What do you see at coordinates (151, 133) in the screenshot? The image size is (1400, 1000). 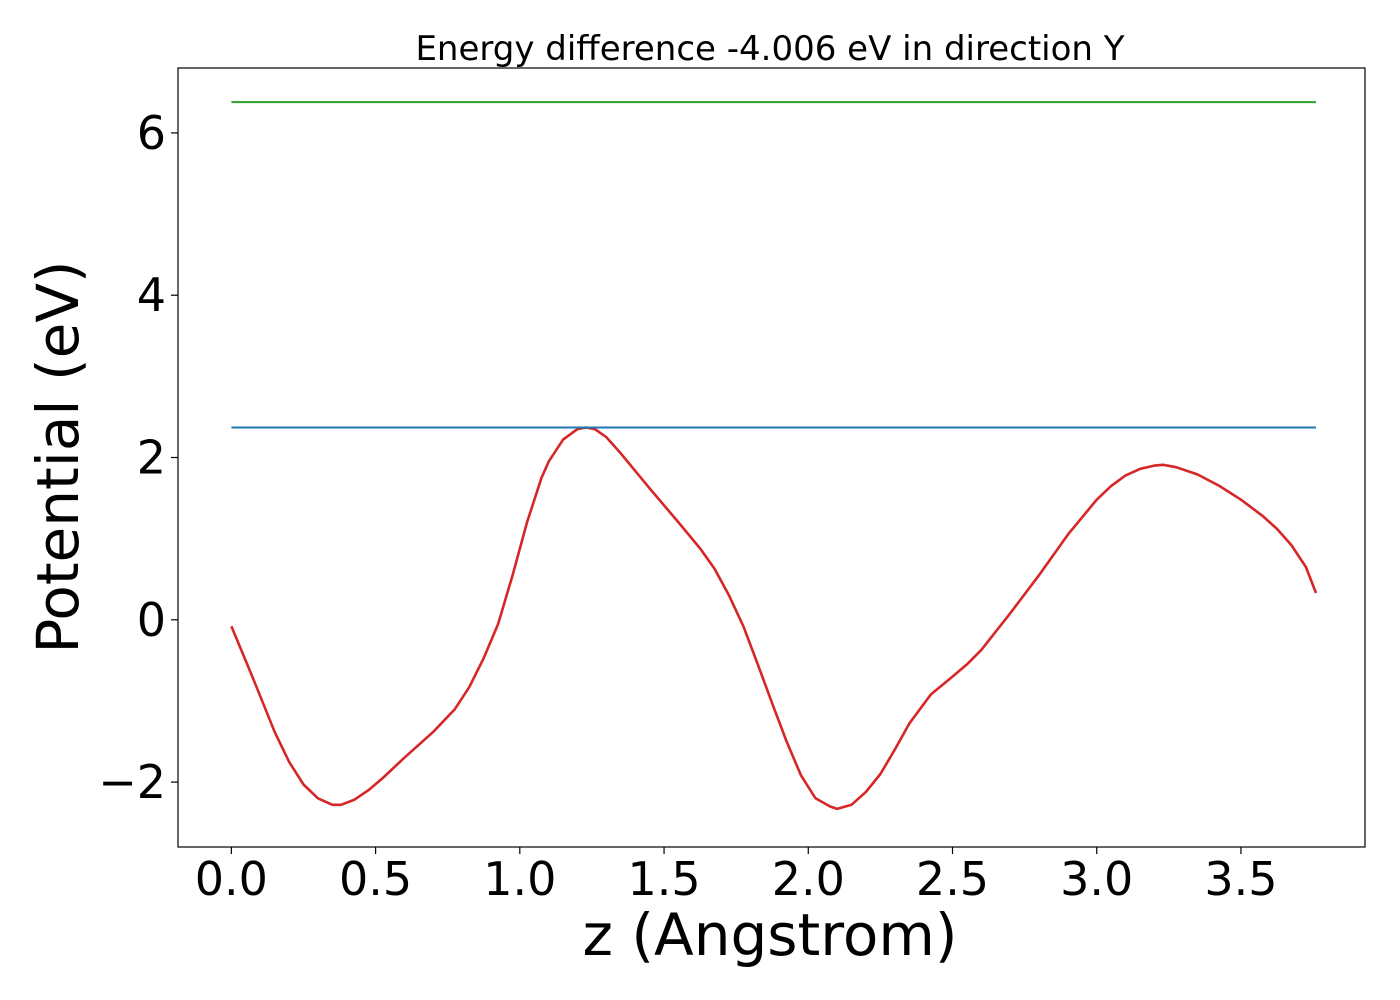 I see `y-tick-label: 6` at bounding box center [151, 133].